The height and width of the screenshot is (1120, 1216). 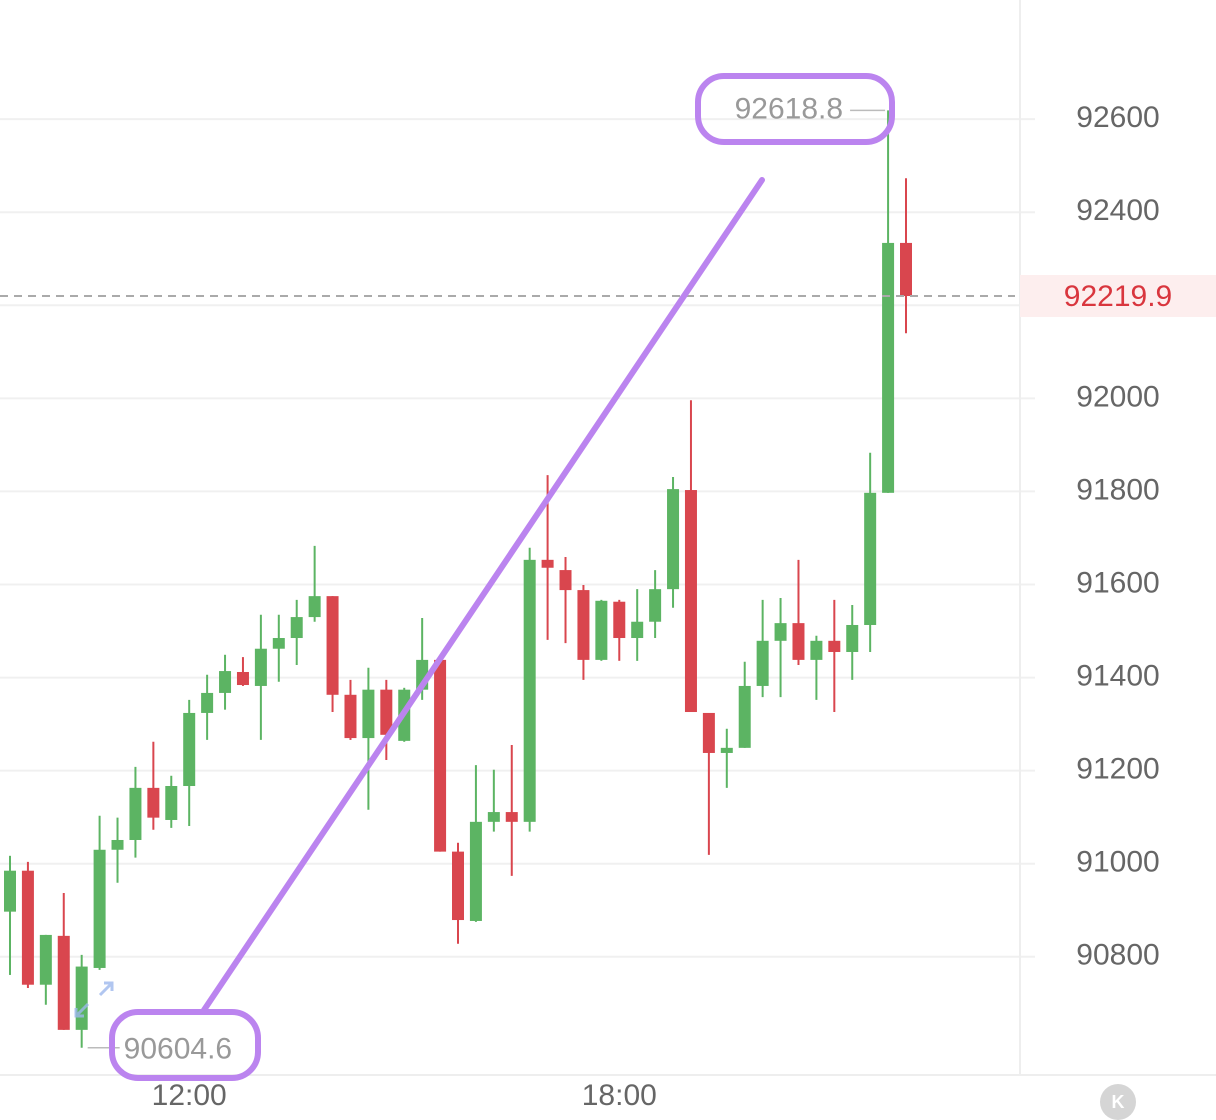 I want to click on expand-icon, so click(x=94, y=999).